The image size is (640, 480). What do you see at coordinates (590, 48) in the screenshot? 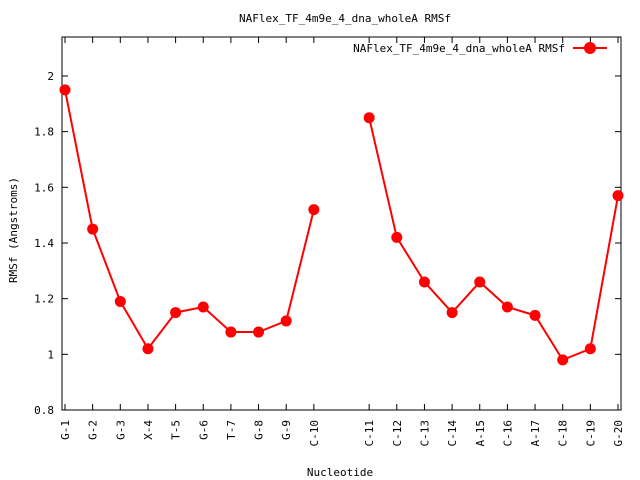
I see `legend-marker` at bounding box center [590, 48].